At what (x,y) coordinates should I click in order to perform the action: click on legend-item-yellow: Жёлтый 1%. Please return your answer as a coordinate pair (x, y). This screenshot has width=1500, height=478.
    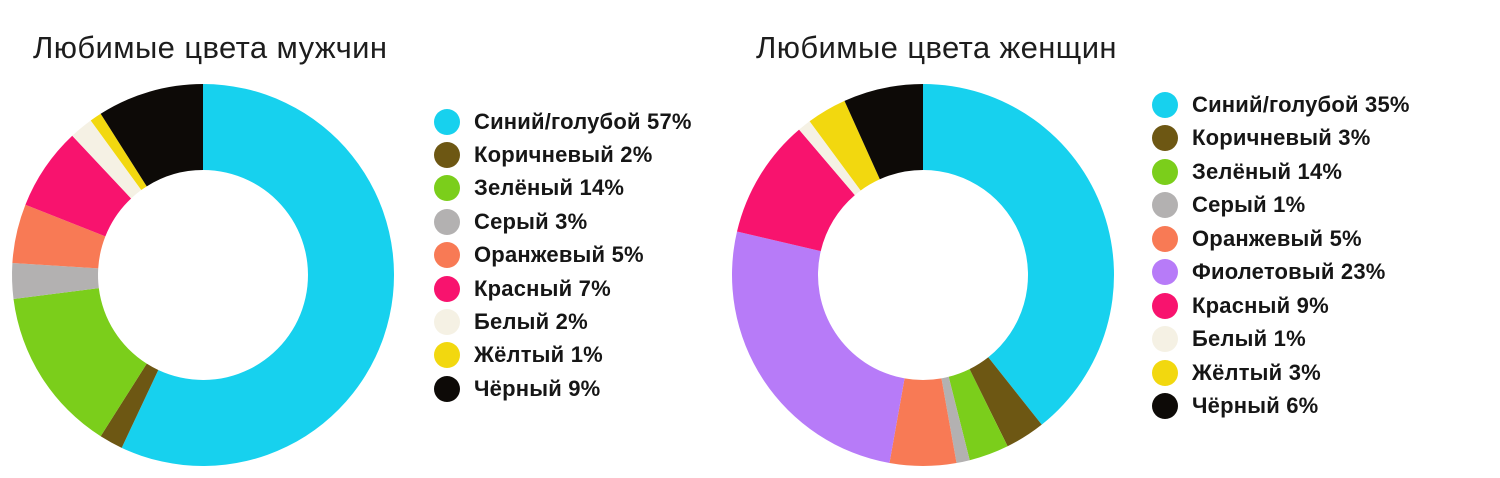
    Looking at the image, I should click on (563, 355).